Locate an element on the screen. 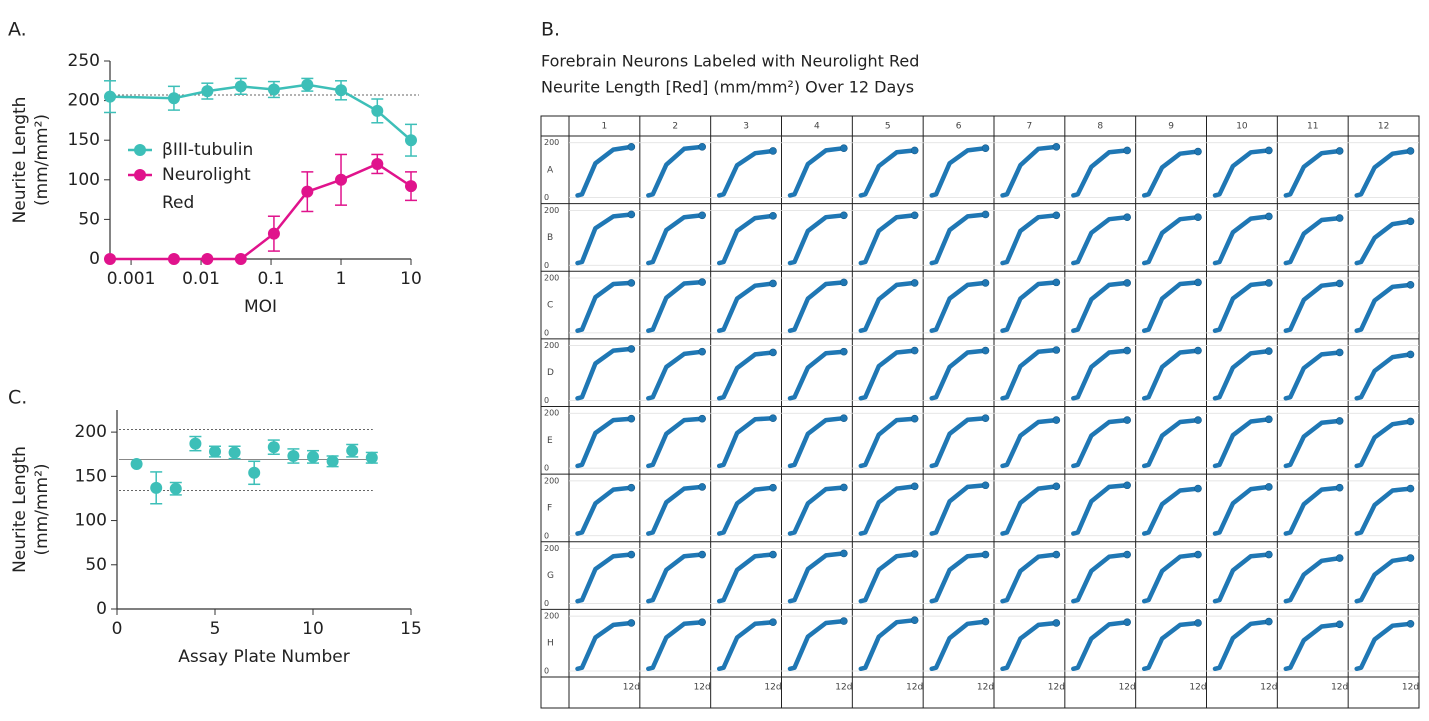 The width and height of the screenshot is (1429, 721). column-label: 12 is located at coordinates (1383, 127).